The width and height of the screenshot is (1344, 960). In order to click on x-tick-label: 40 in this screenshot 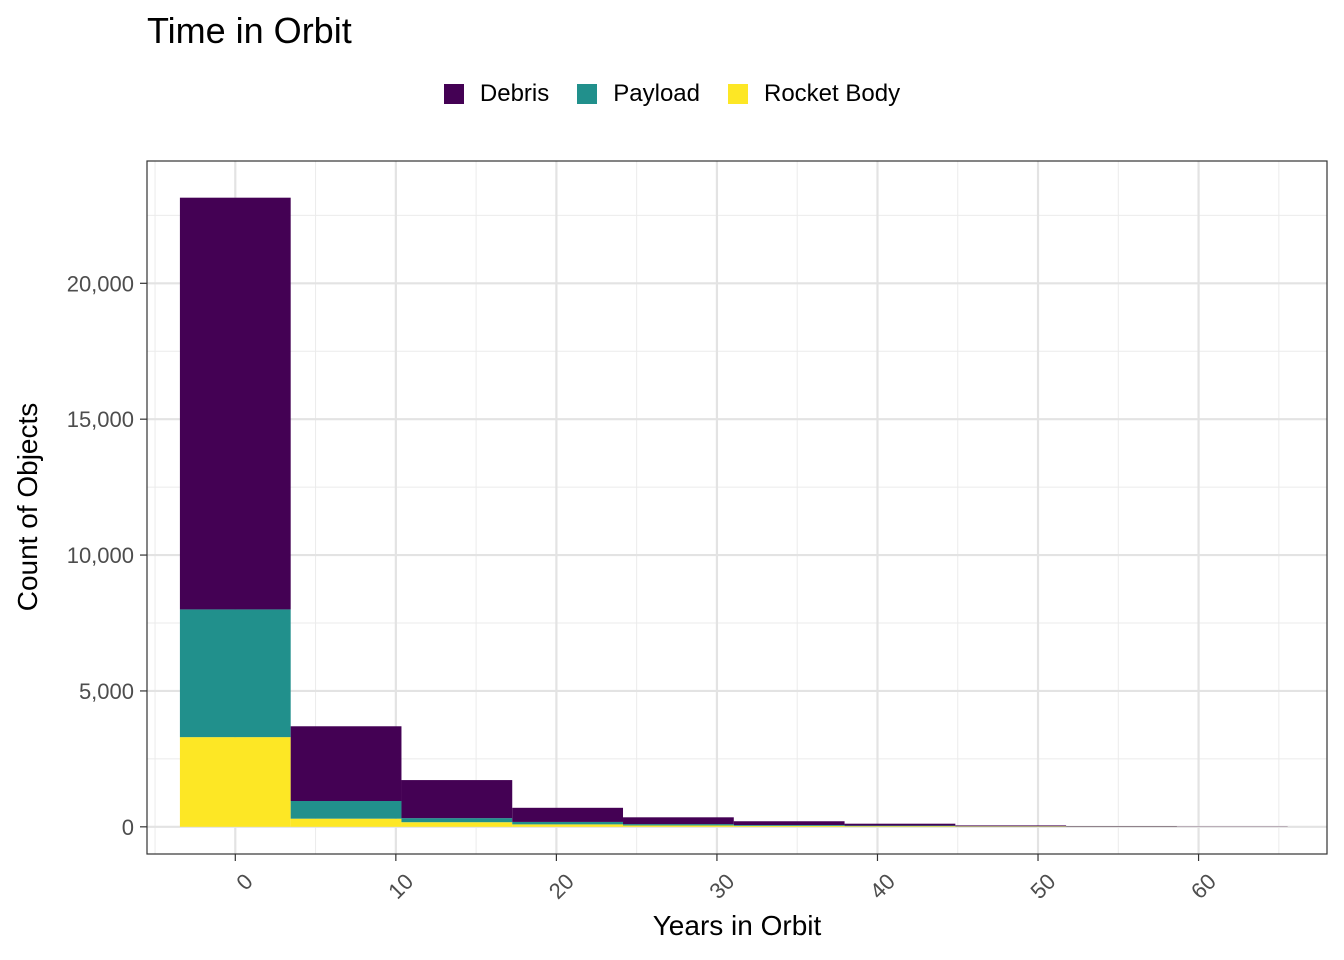, I will do `click(882, 886)`.